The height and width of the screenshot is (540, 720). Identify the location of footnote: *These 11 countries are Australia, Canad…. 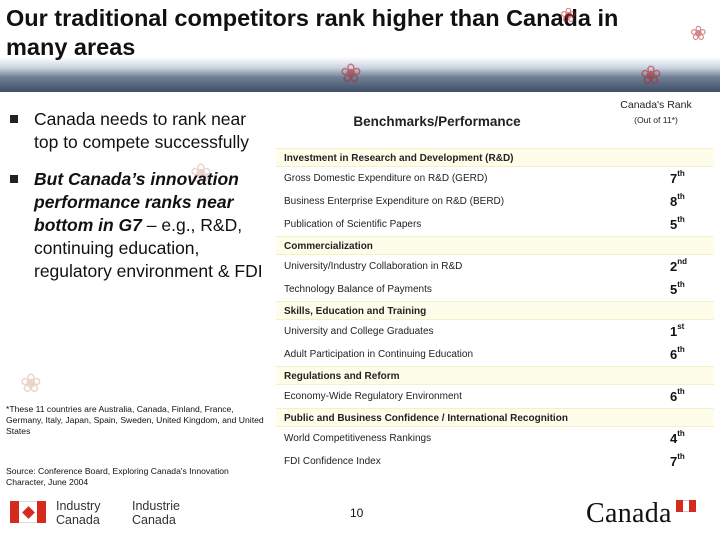
(135, 420).